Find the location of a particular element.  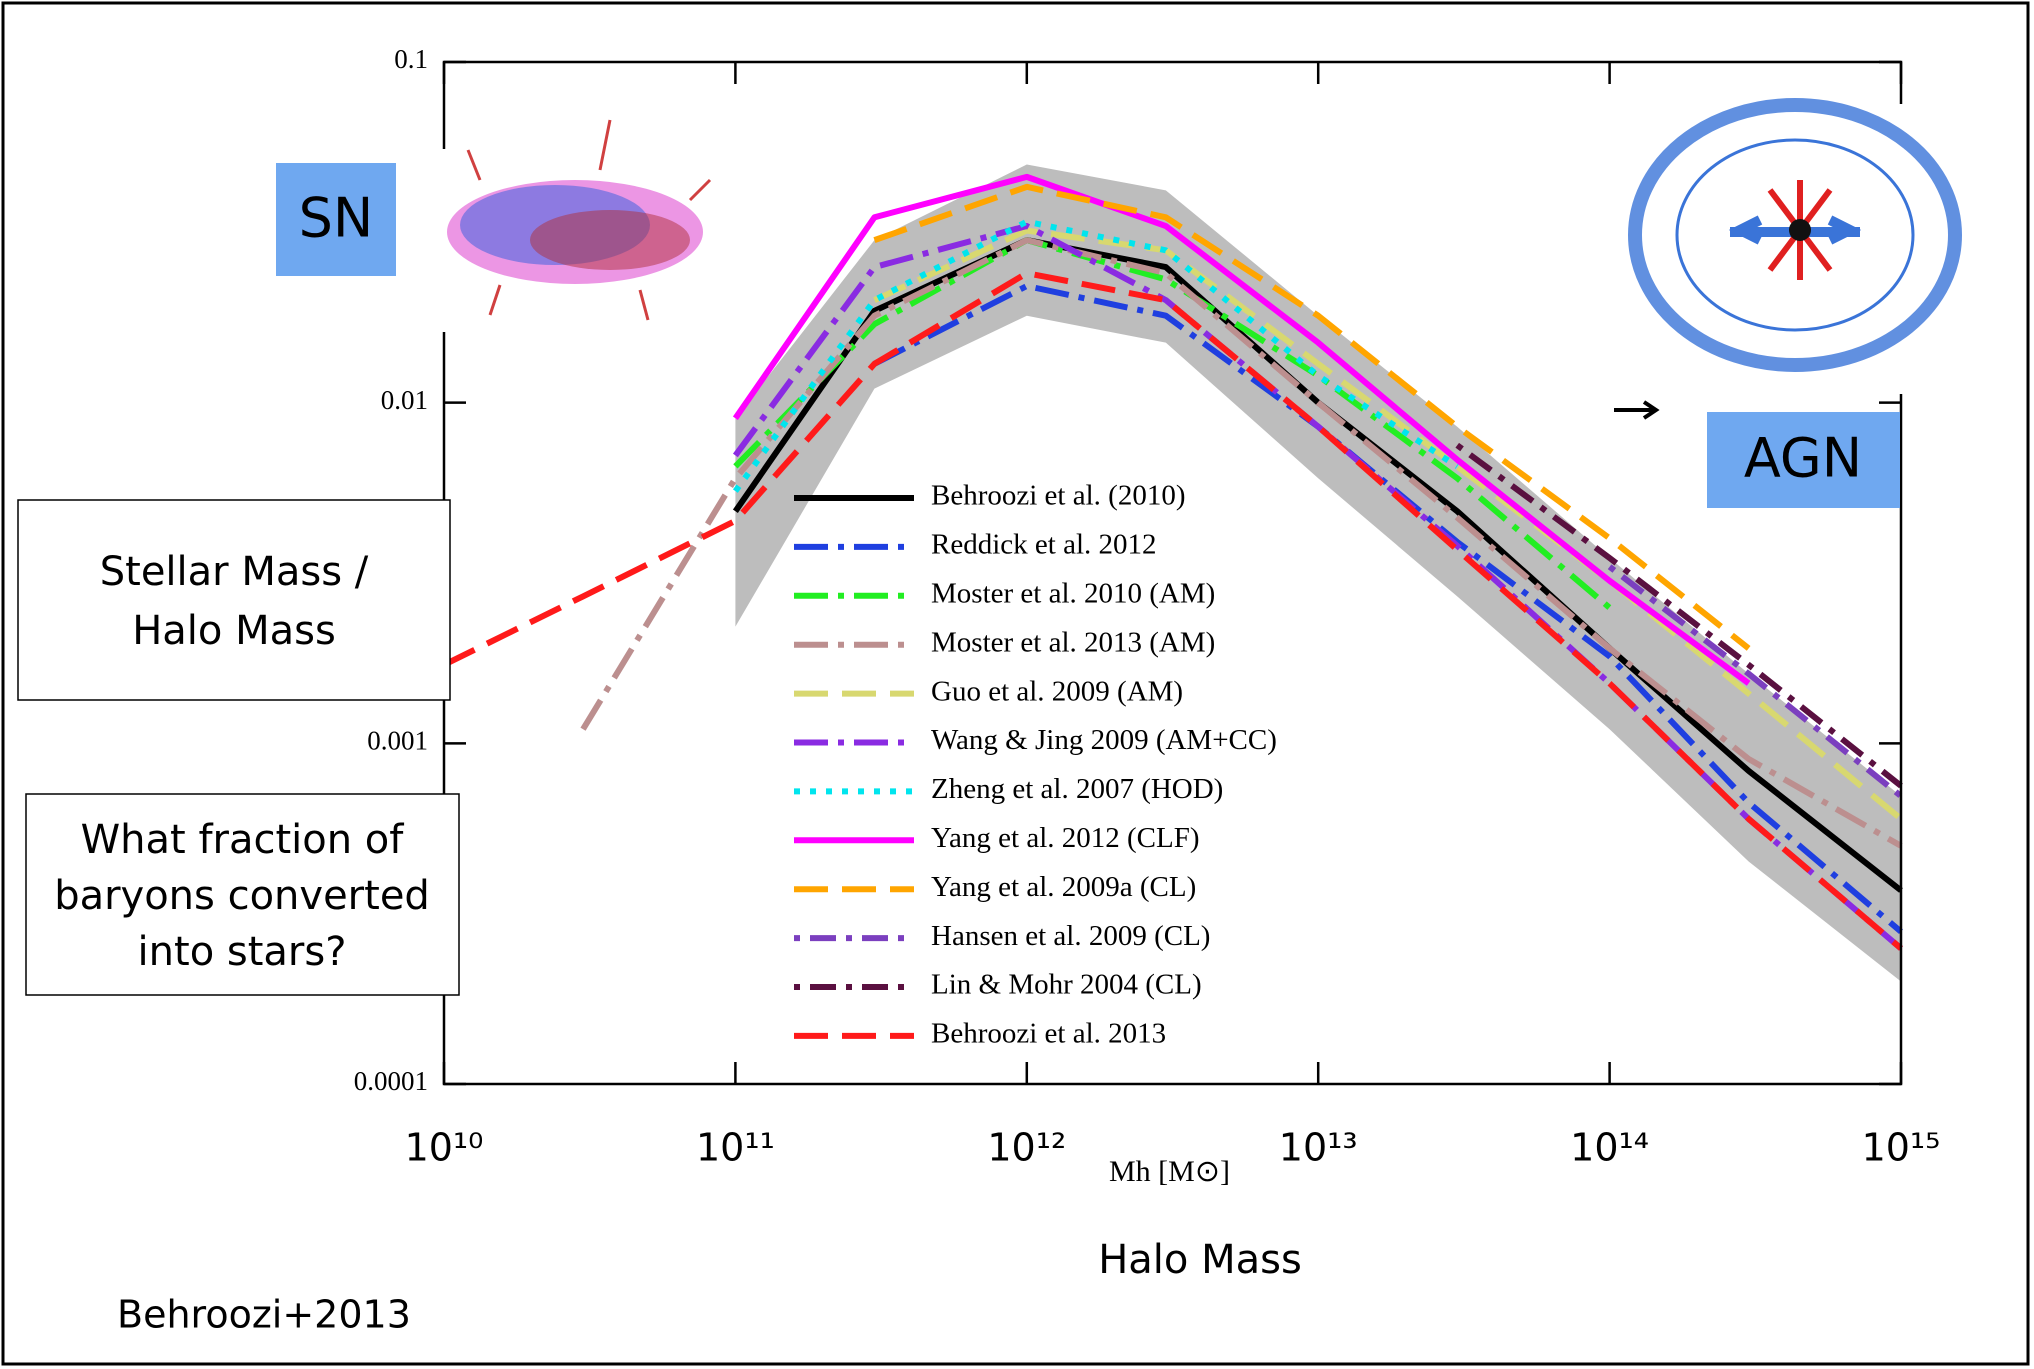

legend-label: Yang et al. 2009a (CL) is located at coordinates (1063, 887).